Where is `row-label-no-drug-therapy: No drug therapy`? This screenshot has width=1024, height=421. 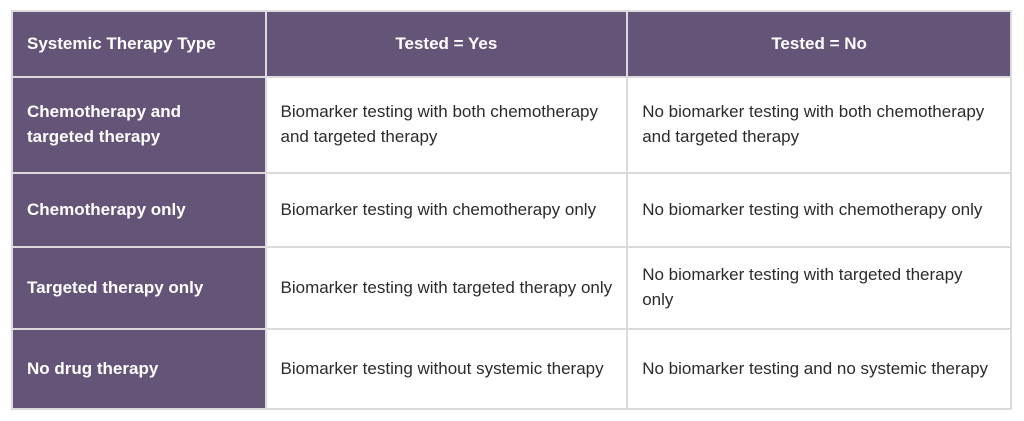
row-label-no-drug-therapy: No drug therapy is located at coordinates (139, 369).